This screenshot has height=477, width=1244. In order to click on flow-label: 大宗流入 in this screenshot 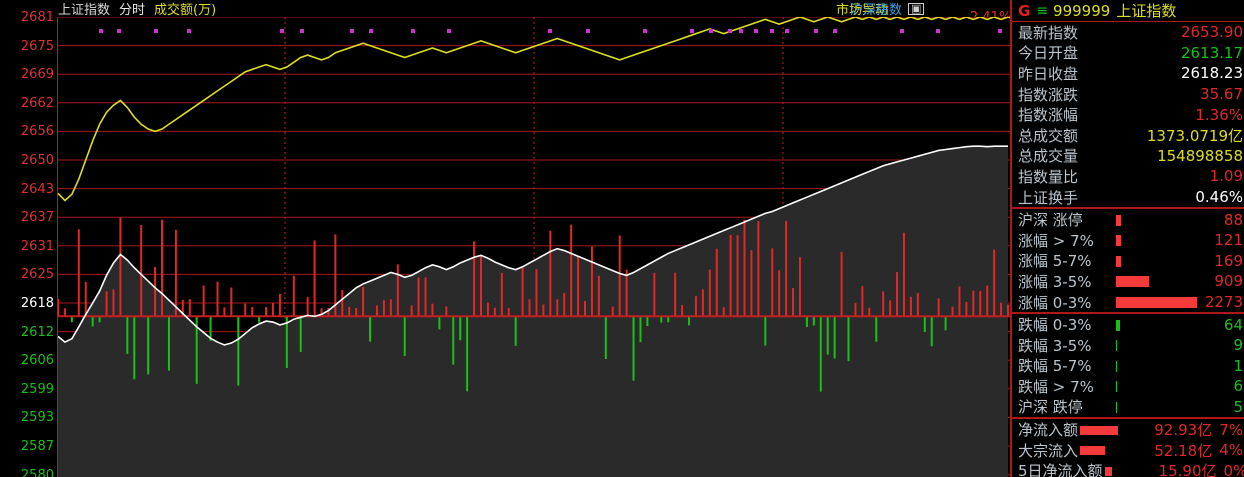, I will do `click(1048, 450)`.